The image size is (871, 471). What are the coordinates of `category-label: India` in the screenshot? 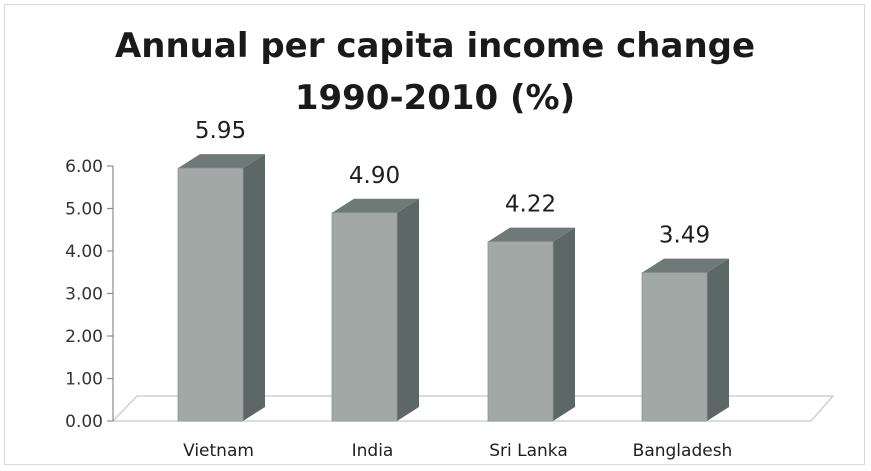 It's located at (373, 451).